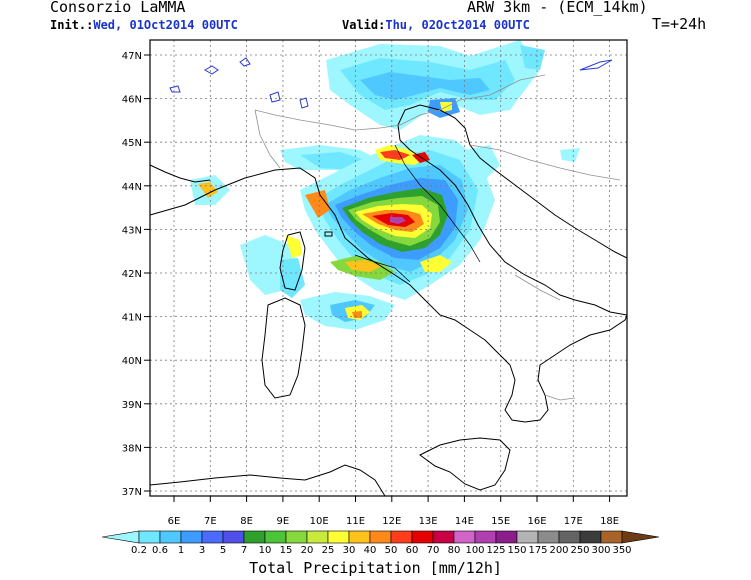 This screenshot has width=751, height=580. I want to click on colorbar-level: 150, so click(516, 550).